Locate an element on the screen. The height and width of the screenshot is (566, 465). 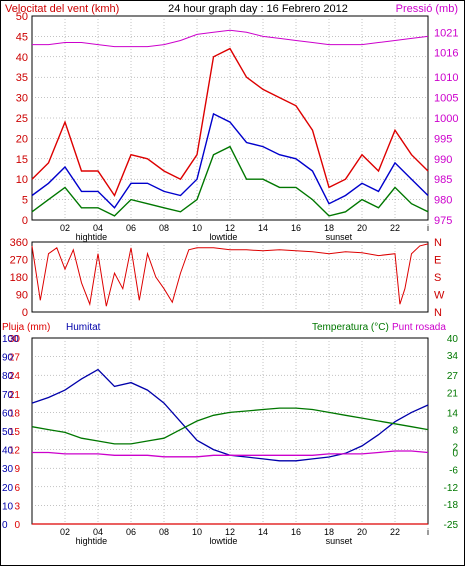
rain-tick-label: 15 is located at coordinates (15, 432).